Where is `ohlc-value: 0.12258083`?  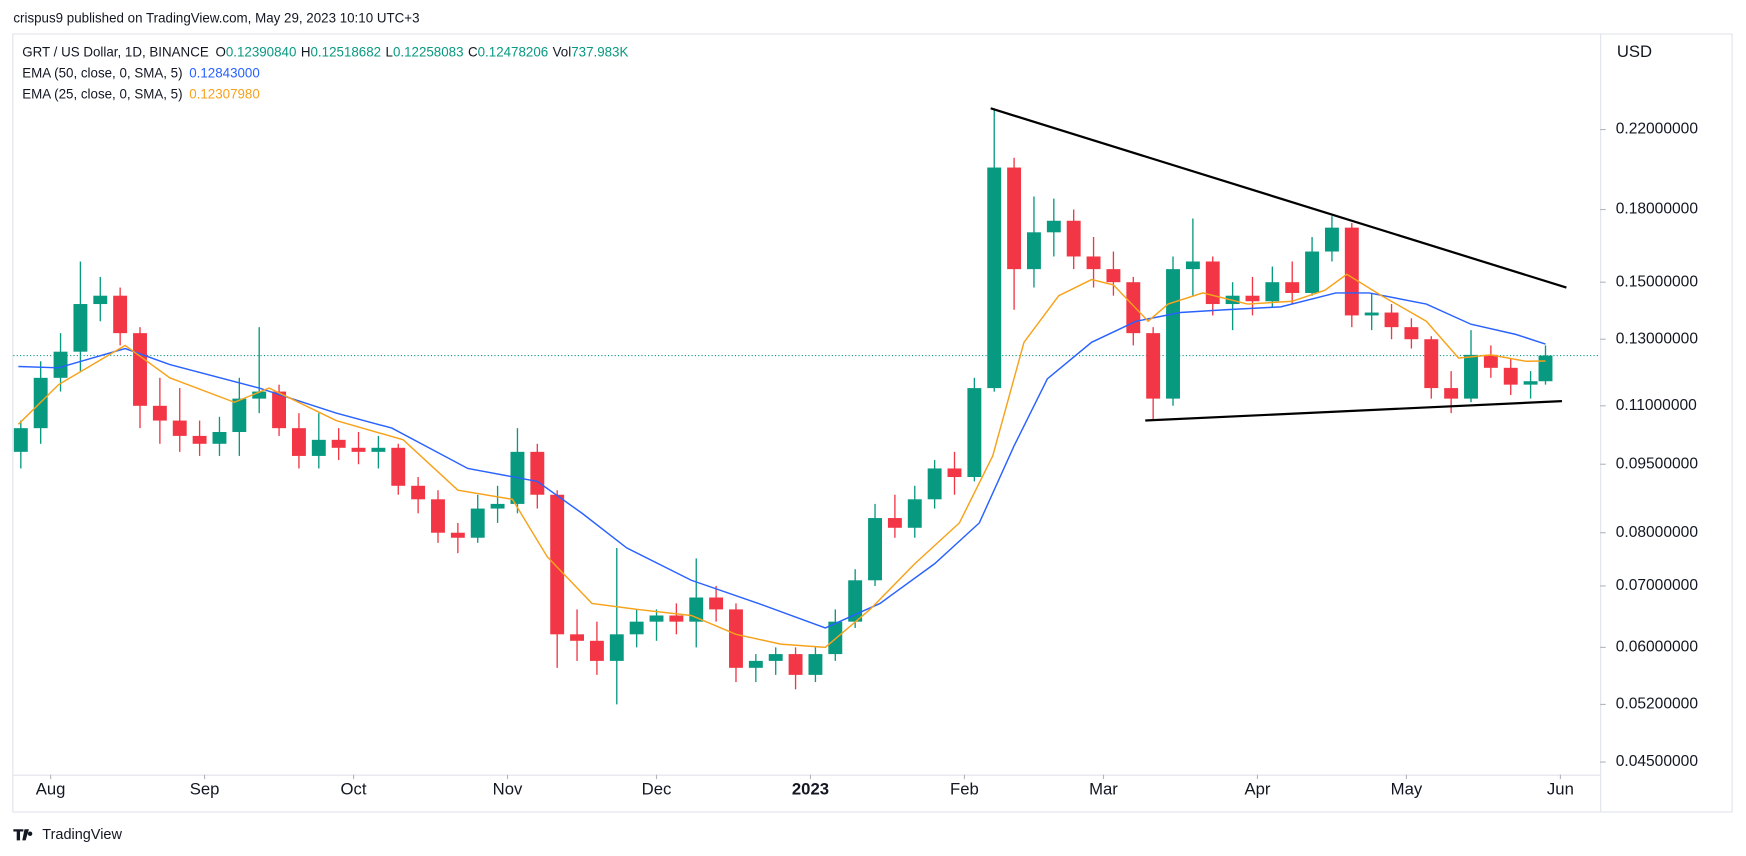 ohlc-value: 0.12258083 is located at coordinates (428, 51).